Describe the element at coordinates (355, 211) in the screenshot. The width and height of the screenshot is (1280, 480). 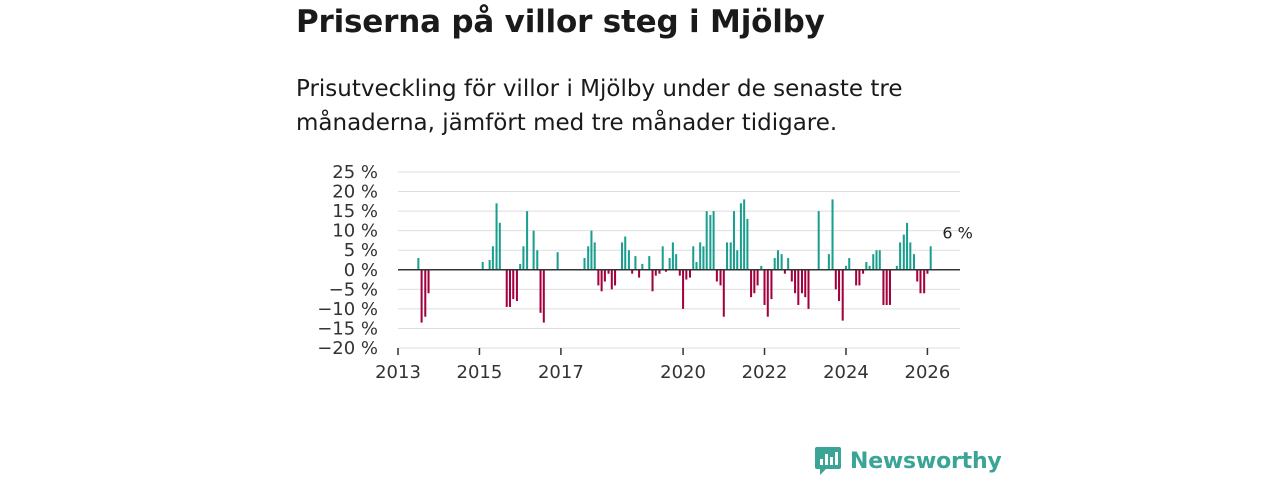
I see `y-tick-label: 15 %` at that location.